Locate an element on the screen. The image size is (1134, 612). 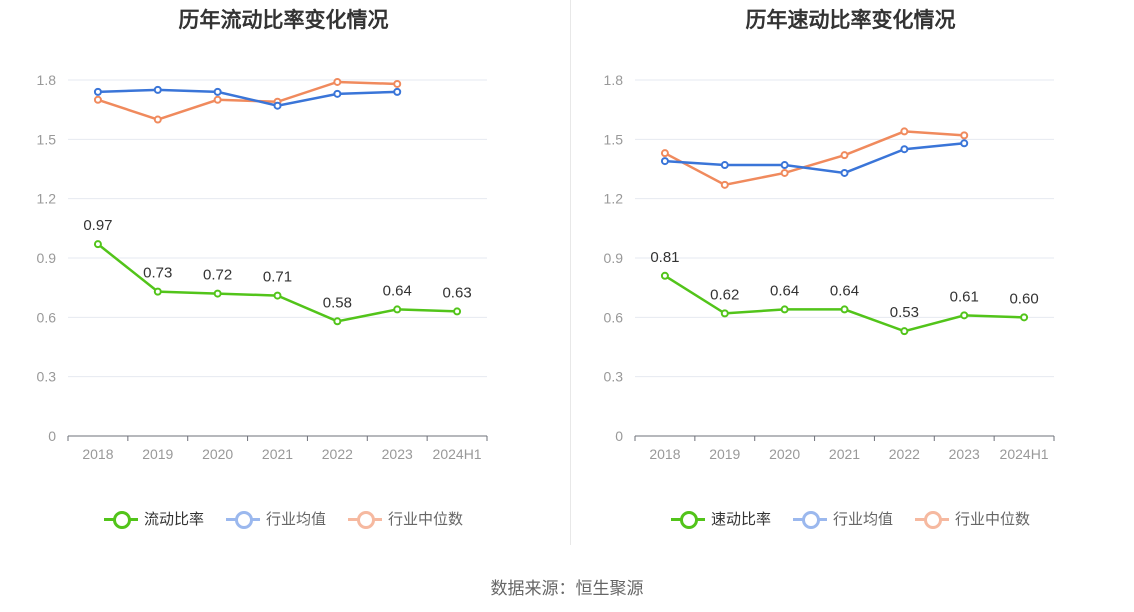
data-label: 0.60 is located at coordinates (1023, 298).